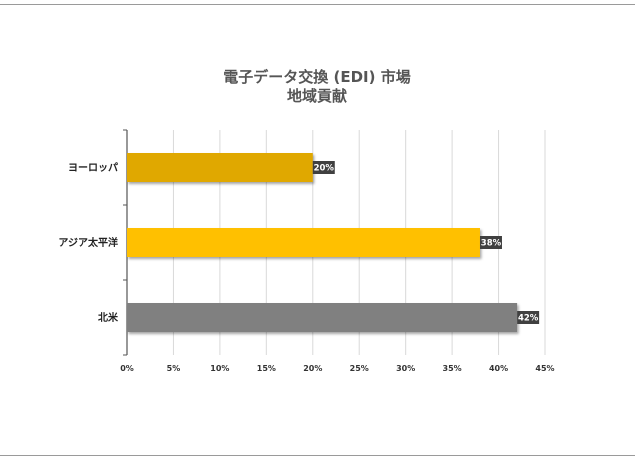 This screenshot has height=460, width=635. Describe the element at coordinates (312, 368) in the screenshot. I see `x-tick-label: 20%` at that location.